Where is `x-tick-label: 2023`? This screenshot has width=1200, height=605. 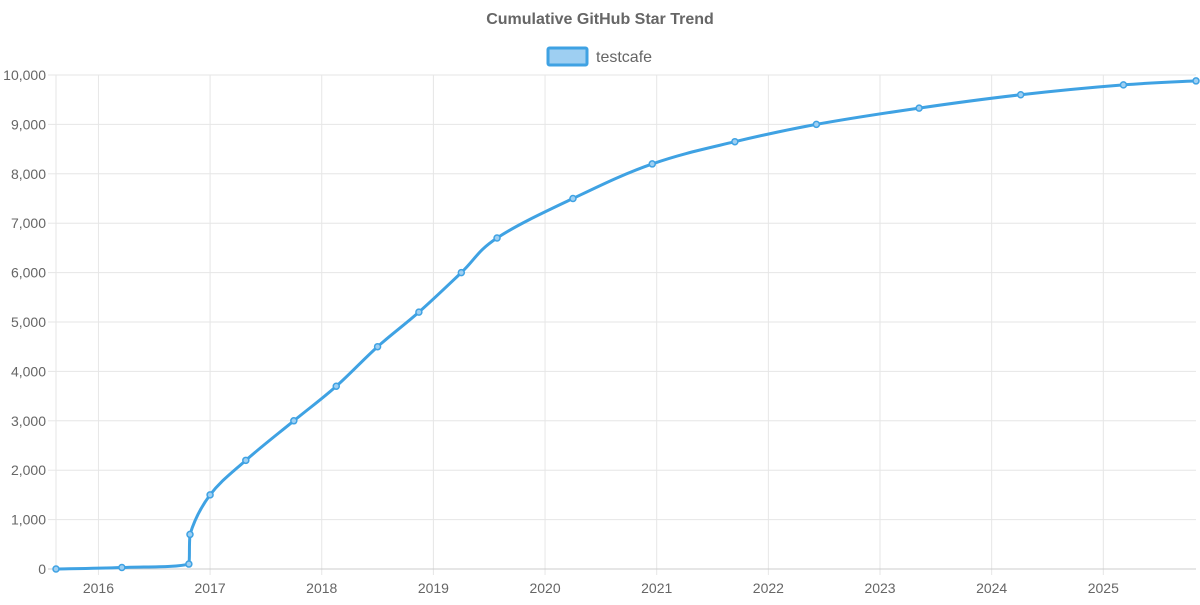
x-tick-label: 2023 is located at coordinates (879, 588).